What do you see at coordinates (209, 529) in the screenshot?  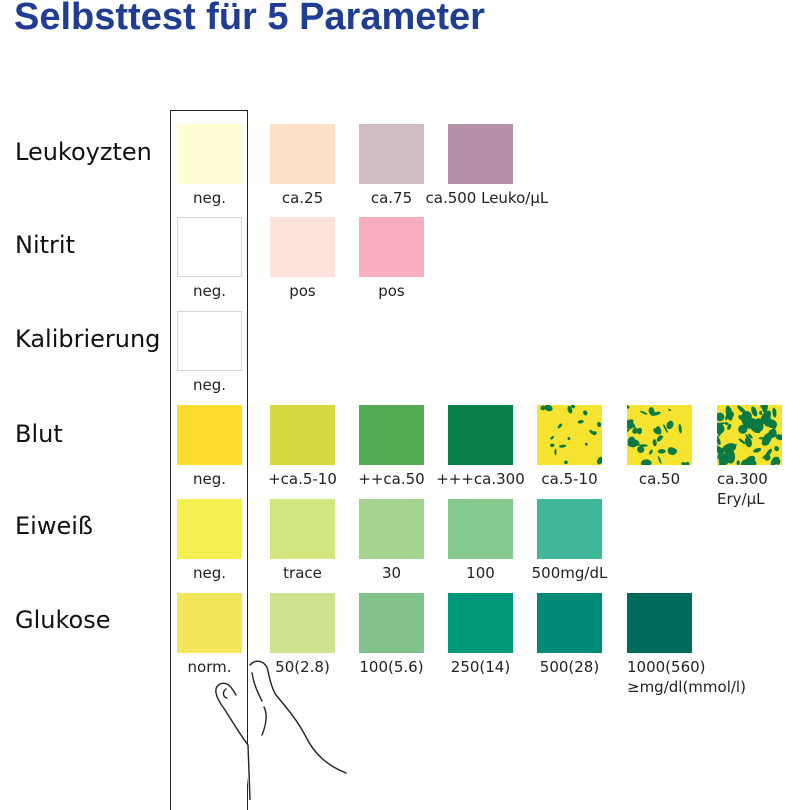 I see `strip-pad-eiwei-` at bounding box center [209, 529].